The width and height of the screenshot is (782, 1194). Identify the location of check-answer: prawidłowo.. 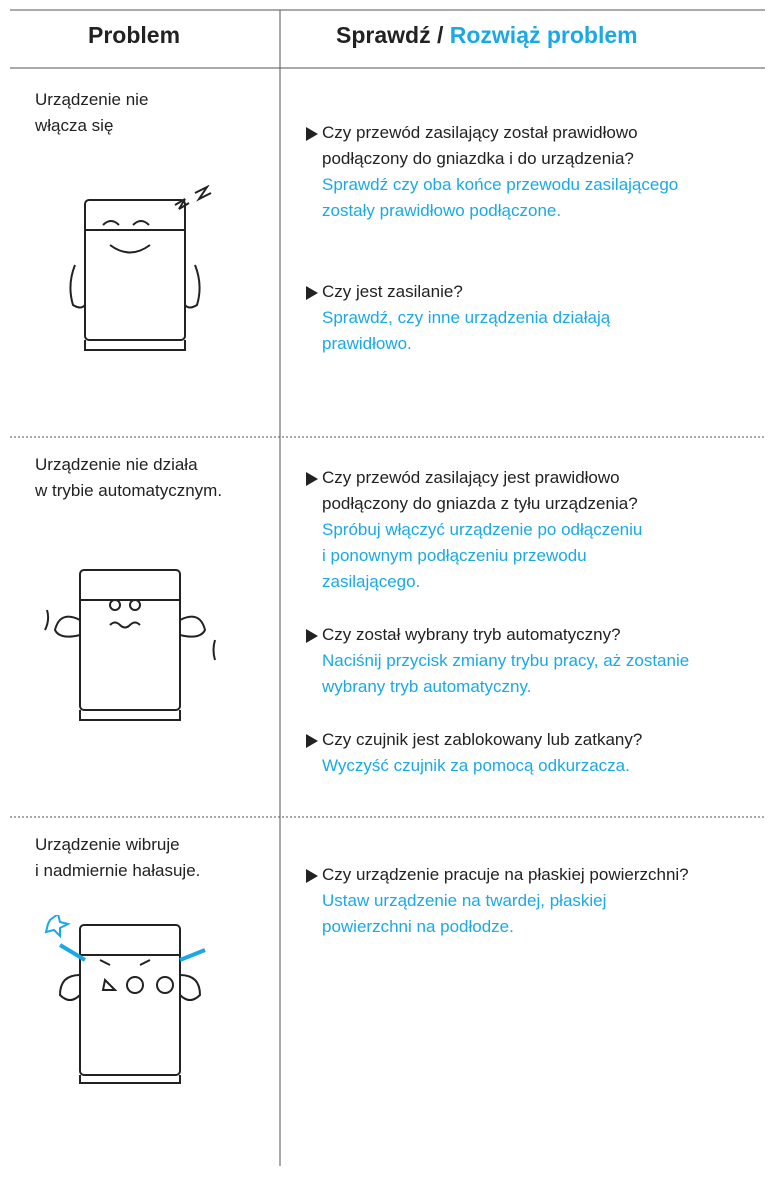
(367, 343).